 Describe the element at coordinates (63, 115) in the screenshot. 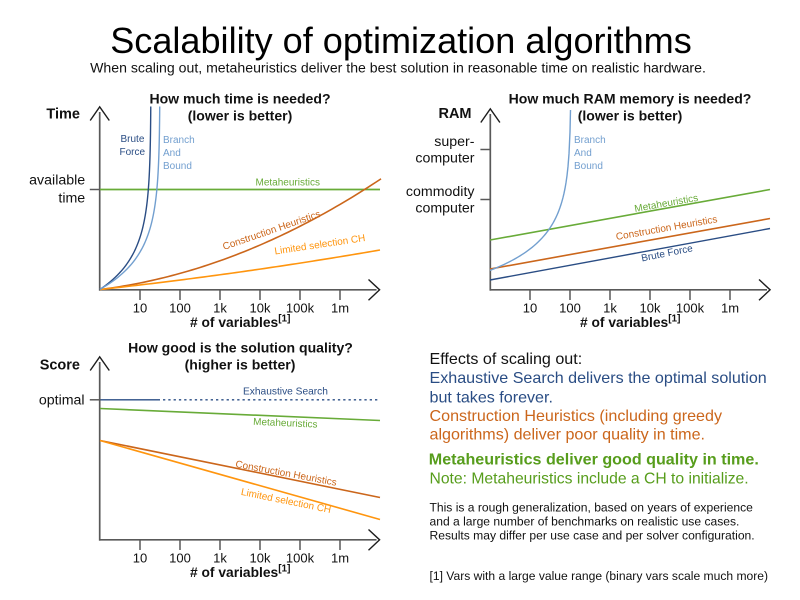

I see `svg-text: Time` at that location.